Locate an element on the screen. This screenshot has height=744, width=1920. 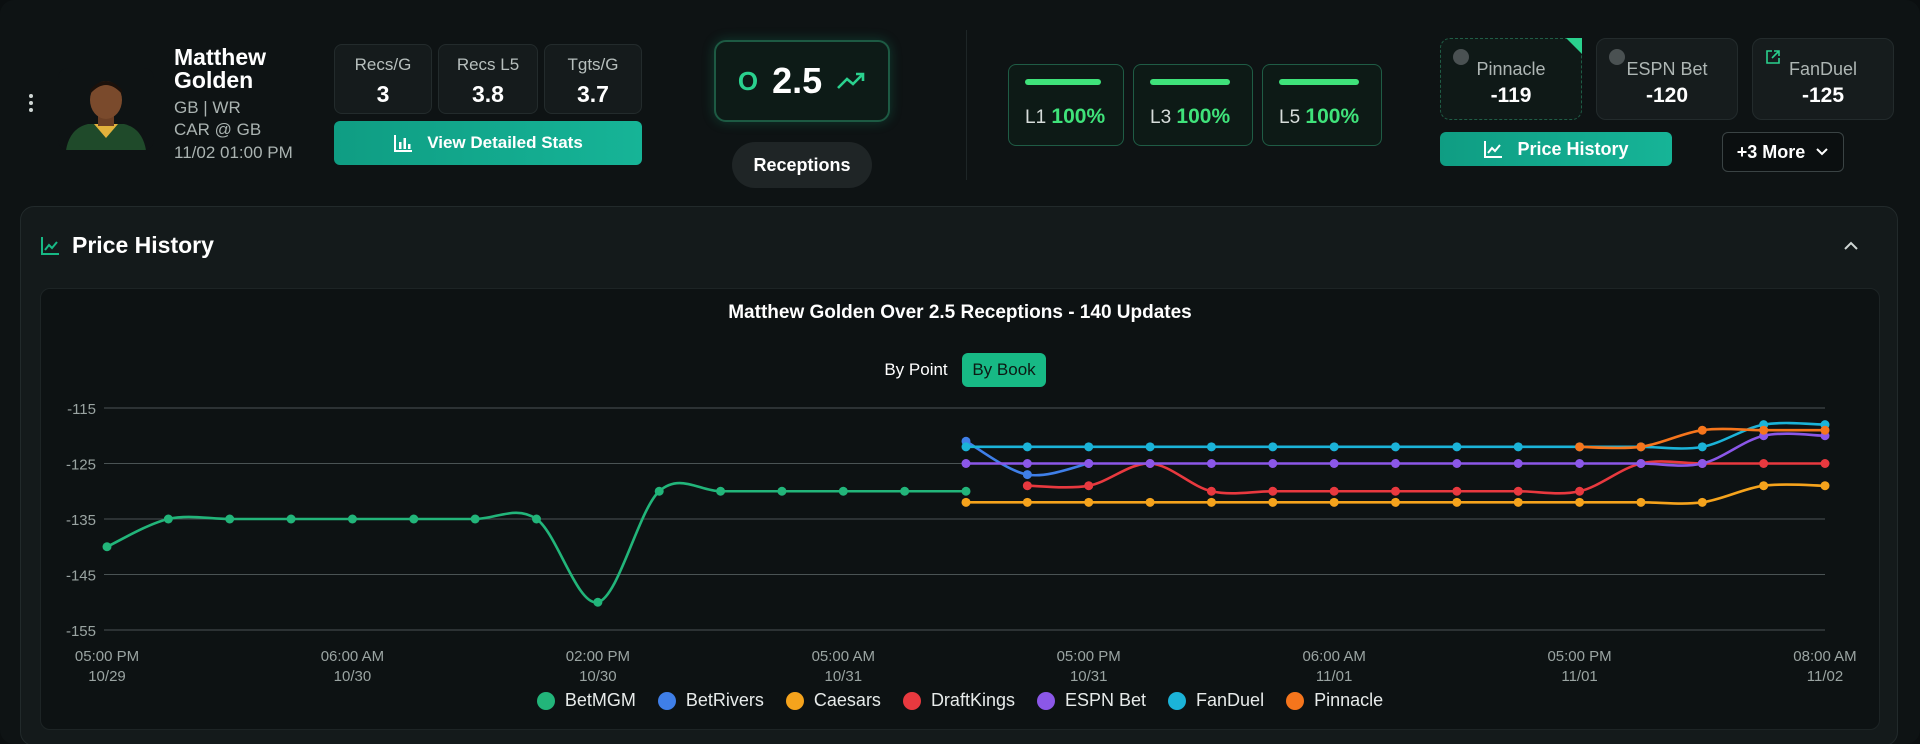
legend-item: BetRivers is located at coordinates (710, 700).